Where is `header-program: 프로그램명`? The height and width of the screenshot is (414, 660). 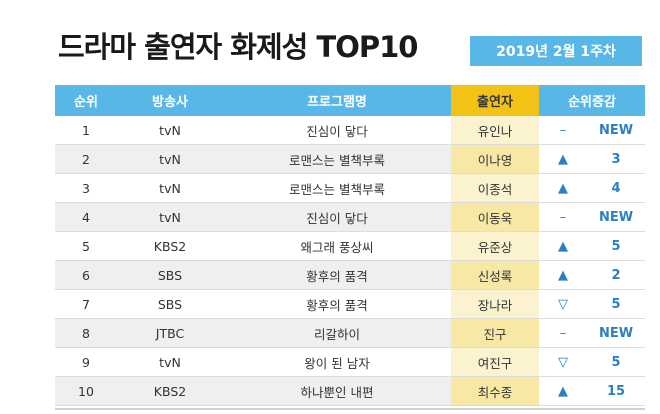
header-program: 프로그램명 is located at coordinates (337, 100).